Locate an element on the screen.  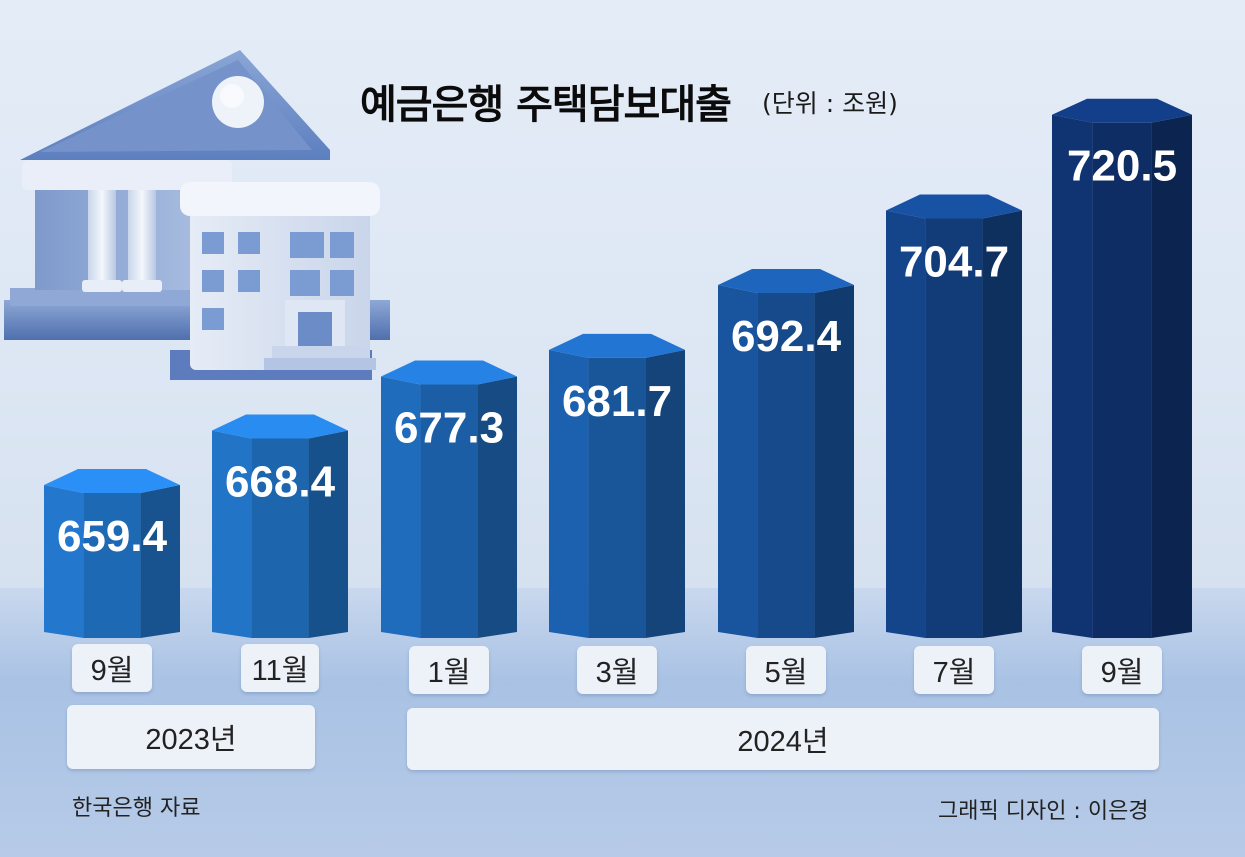
house-door is located at coordinates (315, 330).